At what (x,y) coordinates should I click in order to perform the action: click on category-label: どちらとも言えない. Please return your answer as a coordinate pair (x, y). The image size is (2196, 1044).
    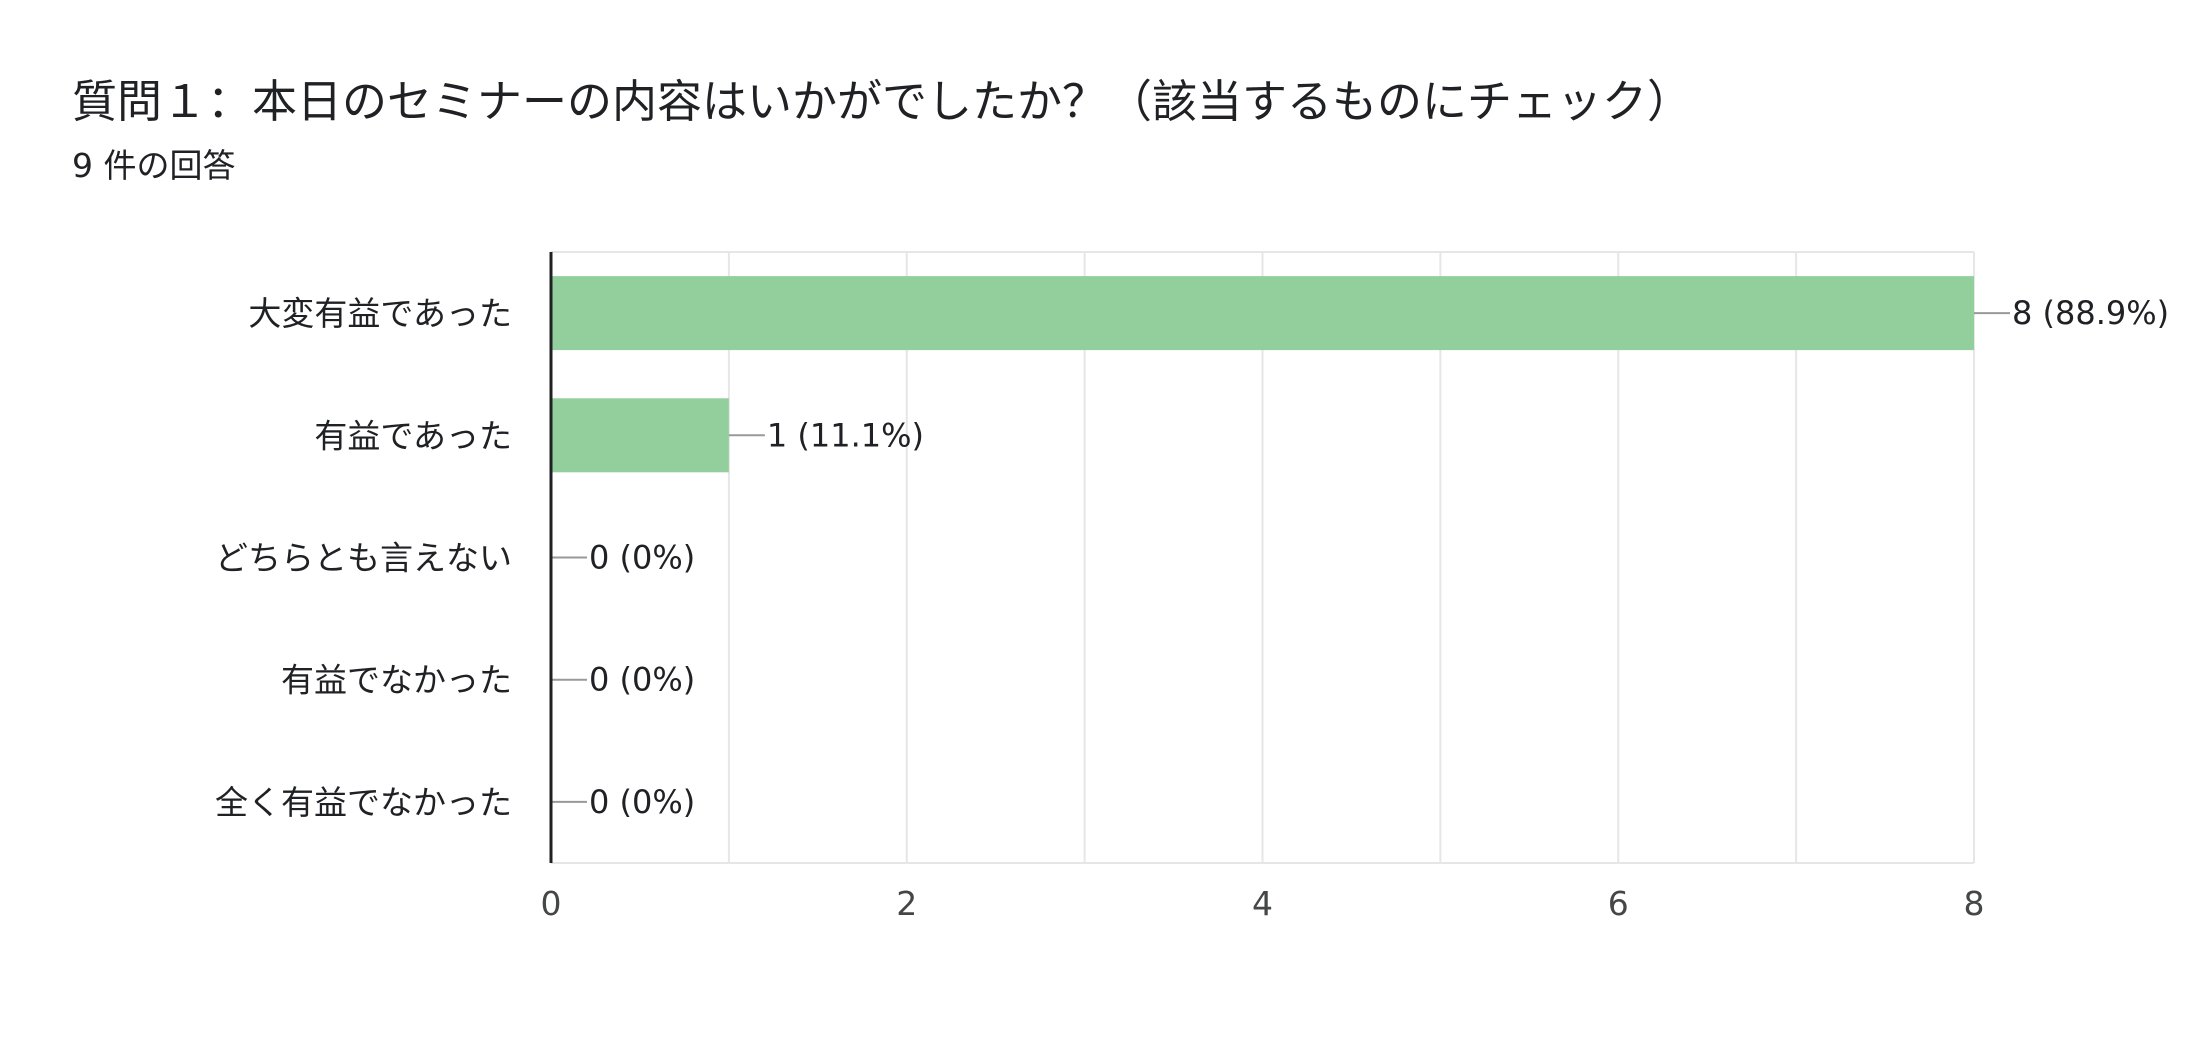
    Looking at the image, I should click on (363, 558).